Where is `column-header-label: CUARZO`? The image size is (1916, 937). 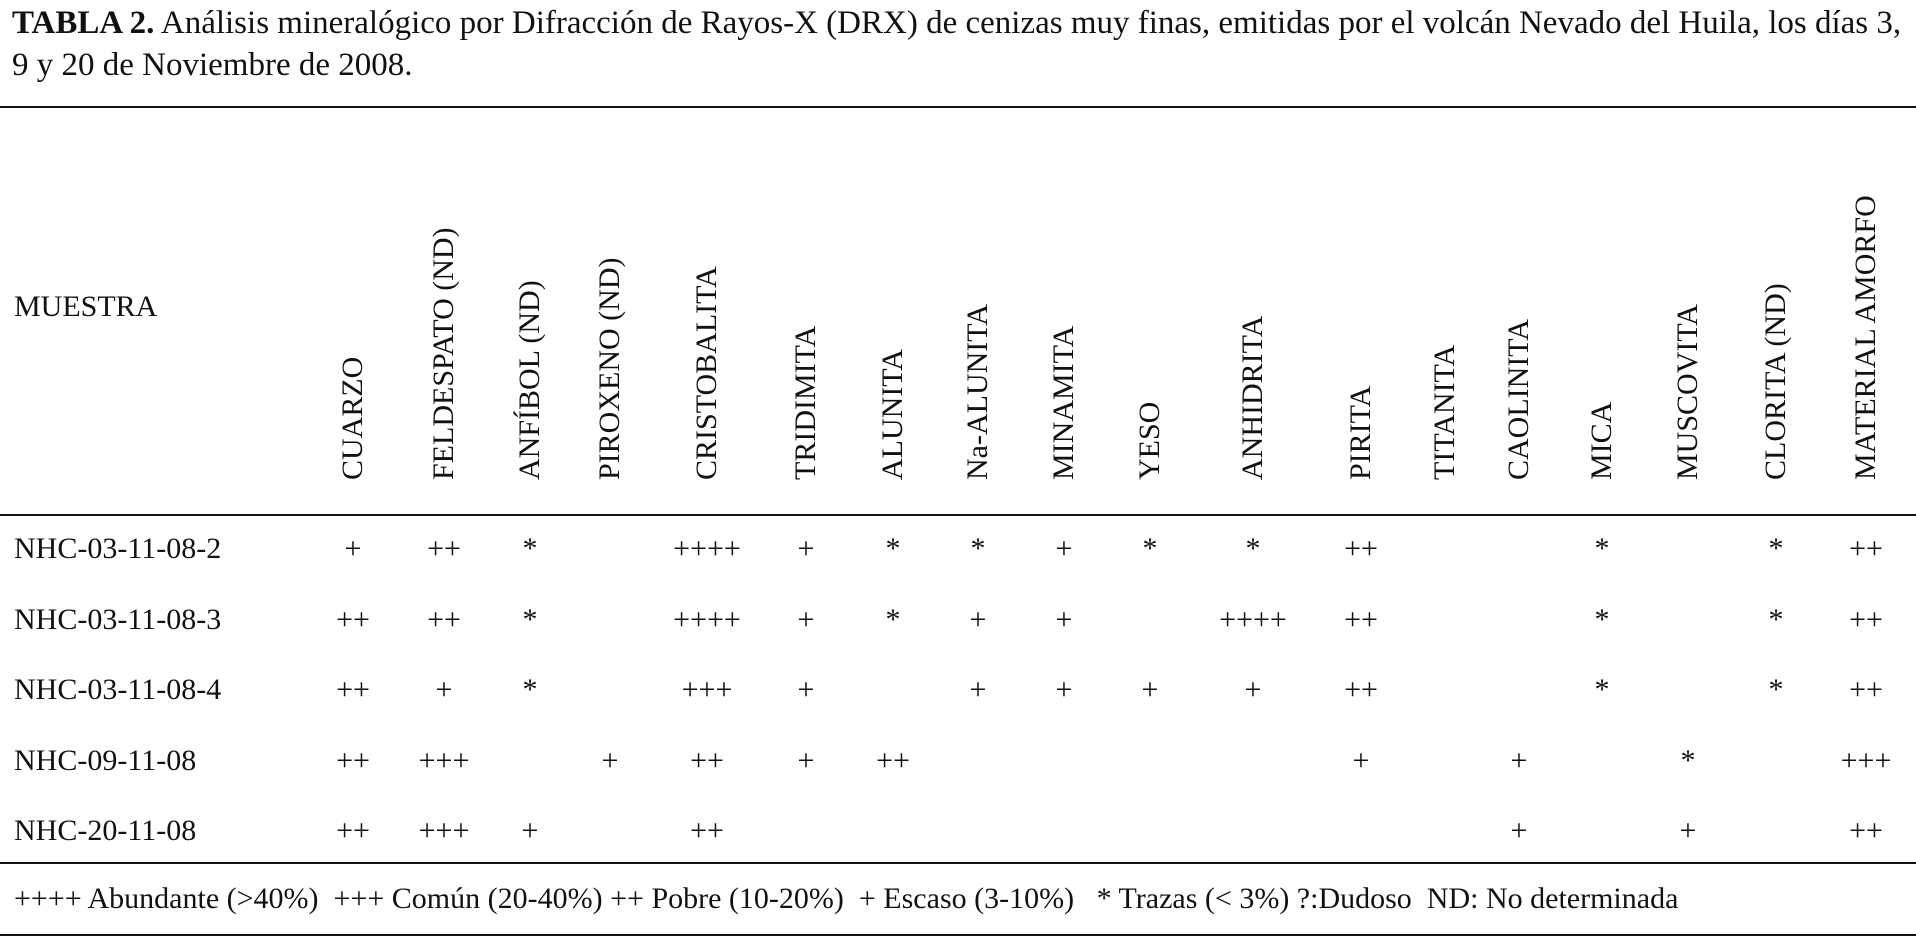
column-header-label: CUARZO is located at coordinates (352, 418).